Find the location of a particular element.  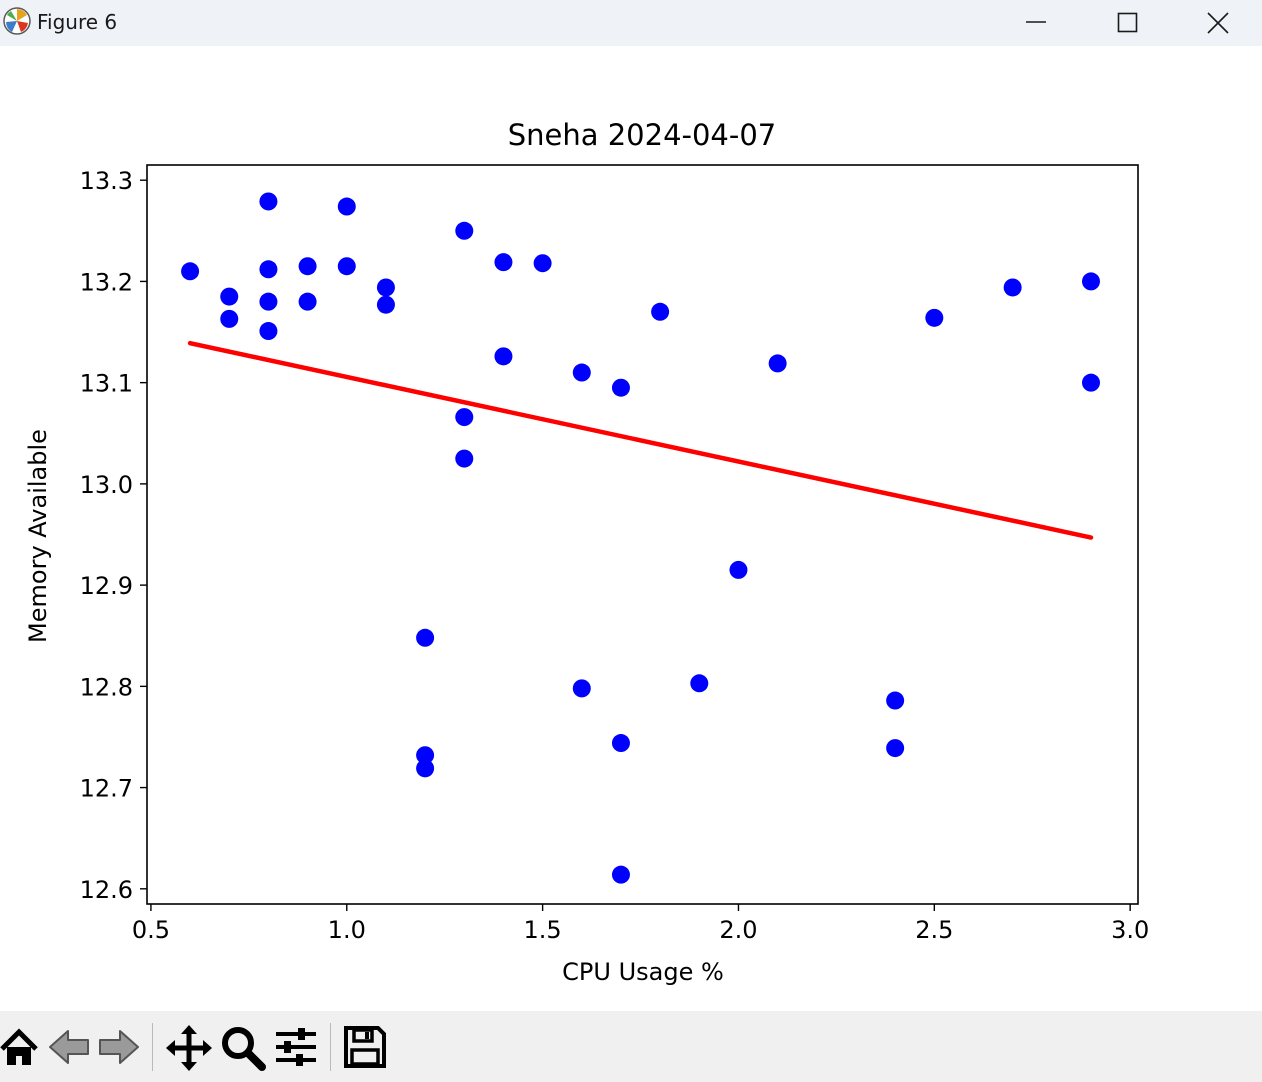

y-tick-label: 12.9 is located at coordinates (106, 586).